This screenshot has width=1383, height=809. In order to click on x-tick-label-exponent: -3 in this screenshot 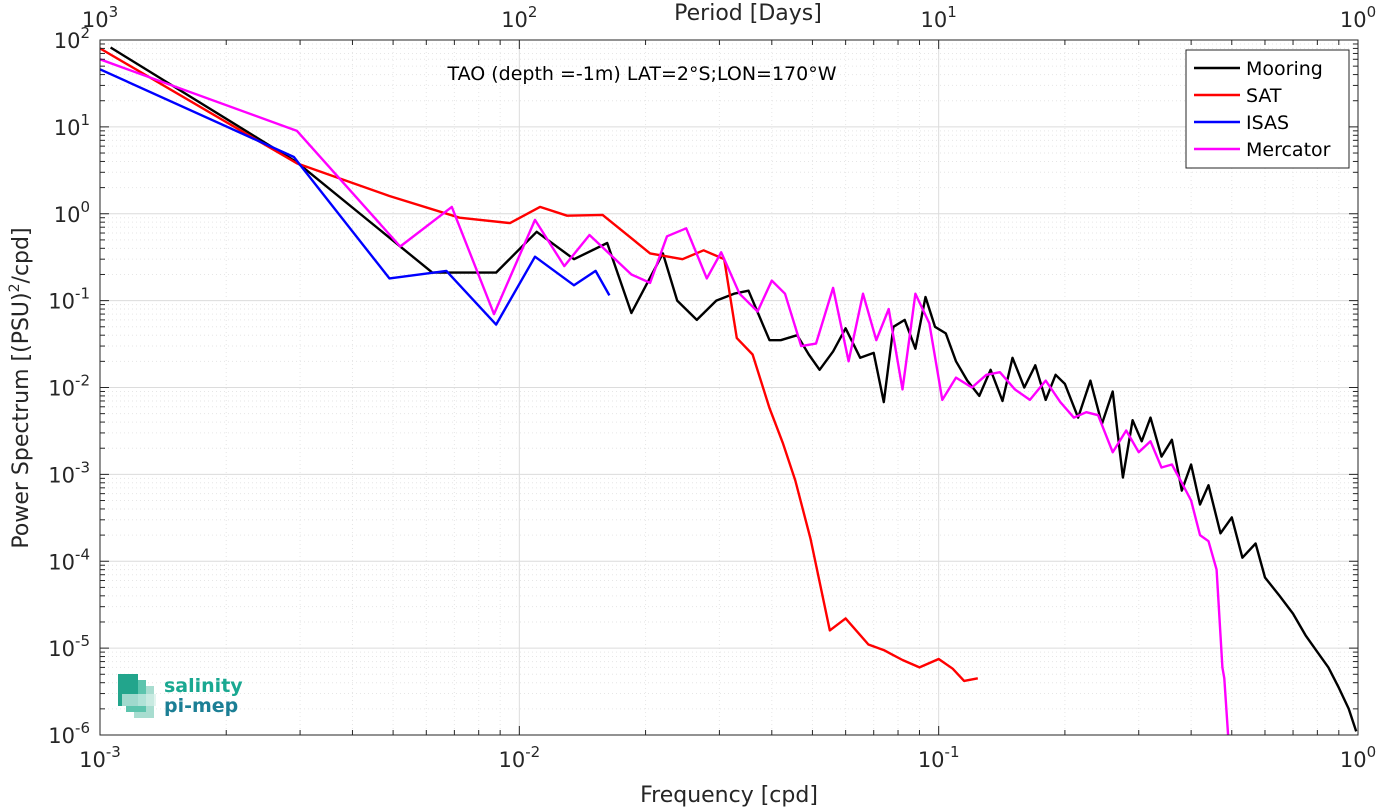, I will do `click(113, 752)`.